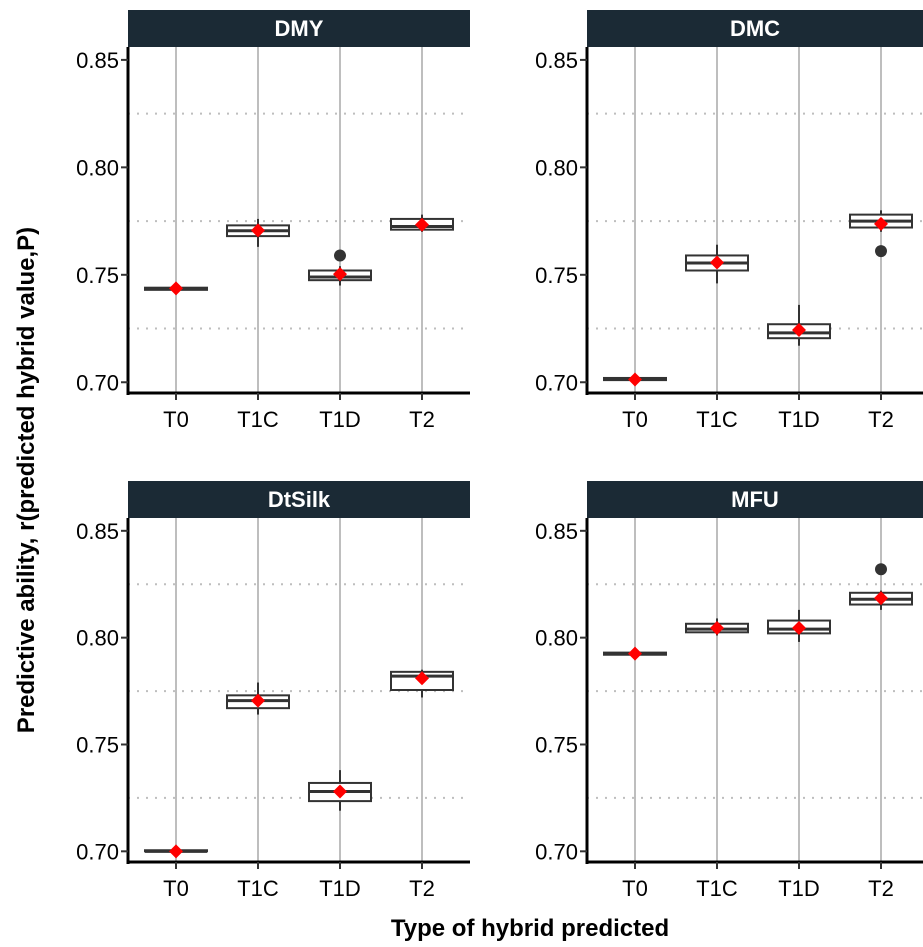 The height and width of the screenshot is (947, 923). I want to click on panel-strip-label: DMY, so click(299, 28).